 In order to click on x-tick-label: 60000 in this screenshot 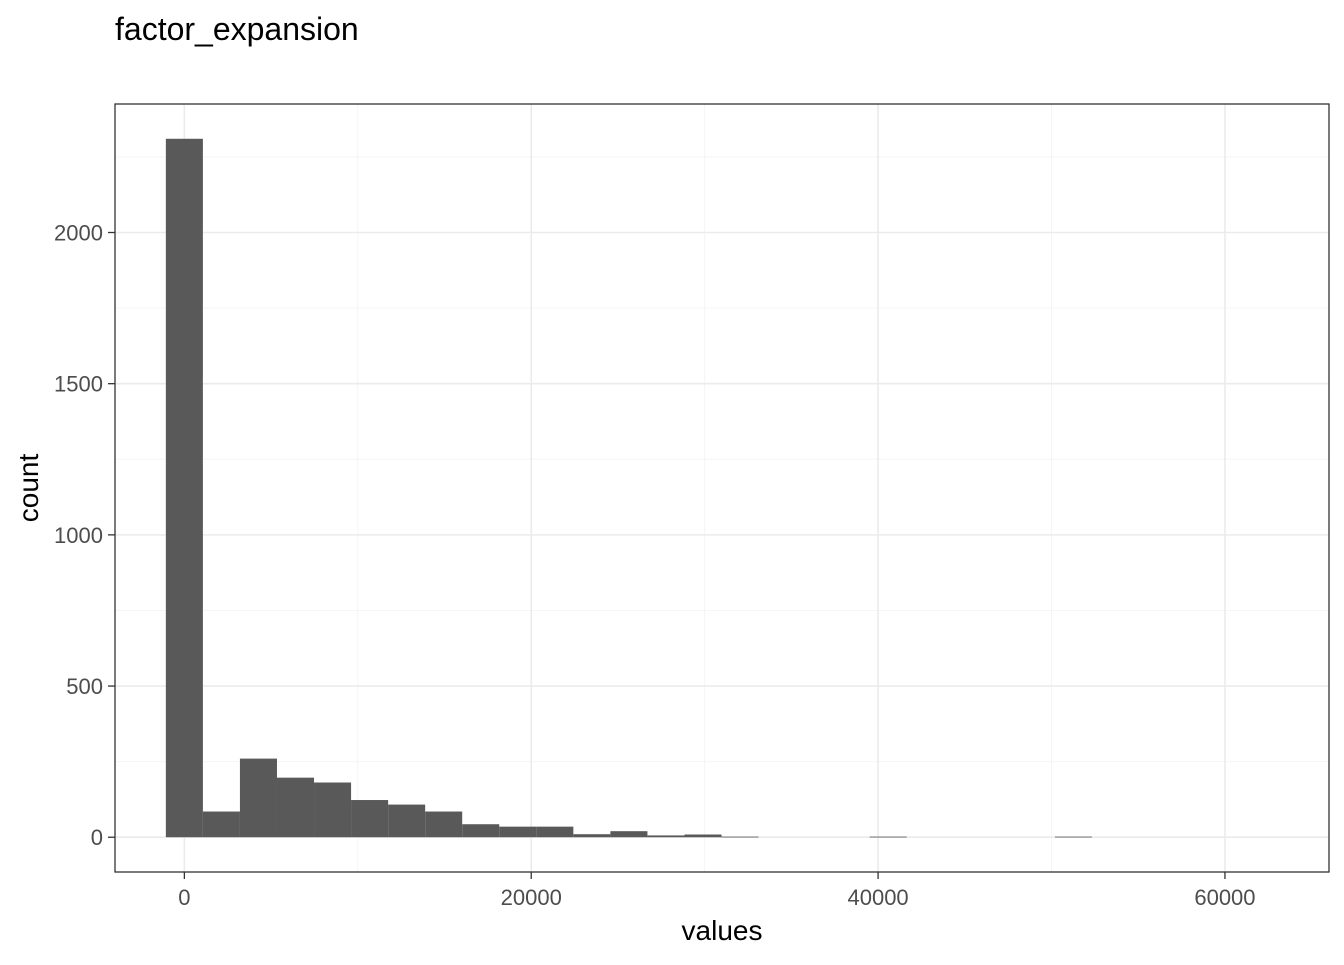, I will do `click(1224, 897)`.